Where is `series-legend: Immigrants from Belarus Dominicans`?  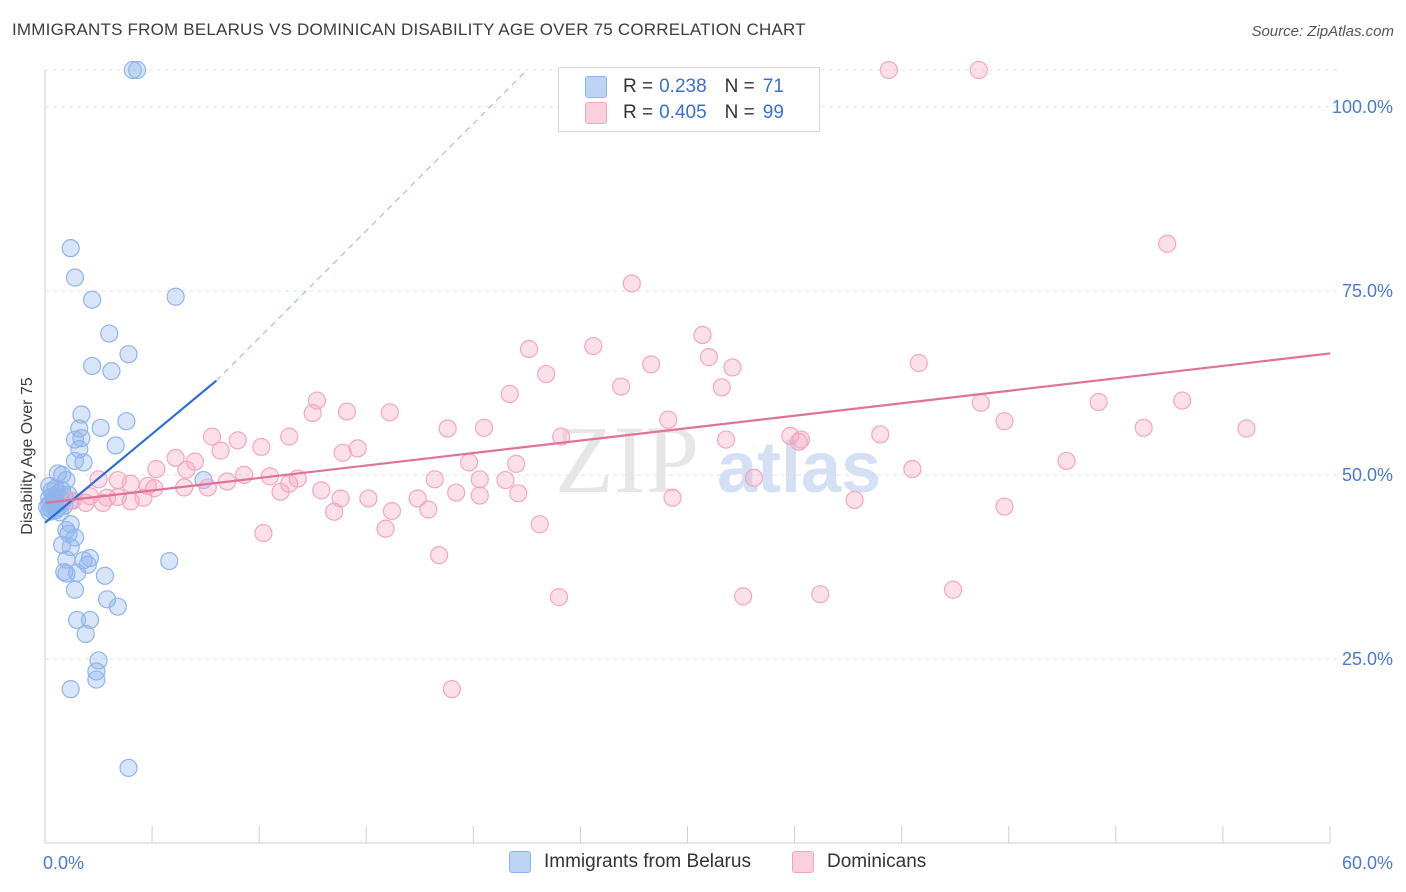 series-legend: Immigrants from Belarus Dominicans is located at coordinates (703, 864).